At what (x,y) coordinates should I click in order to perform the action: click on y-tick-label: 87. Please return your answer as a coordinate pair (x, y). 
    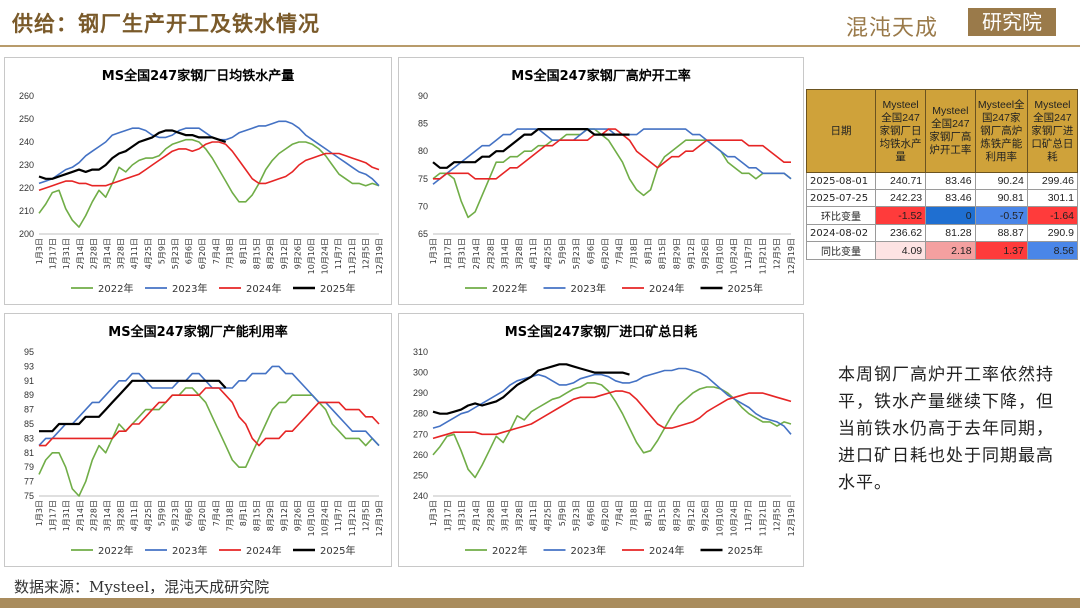
    Looking at the image, I should click on (29, 410).